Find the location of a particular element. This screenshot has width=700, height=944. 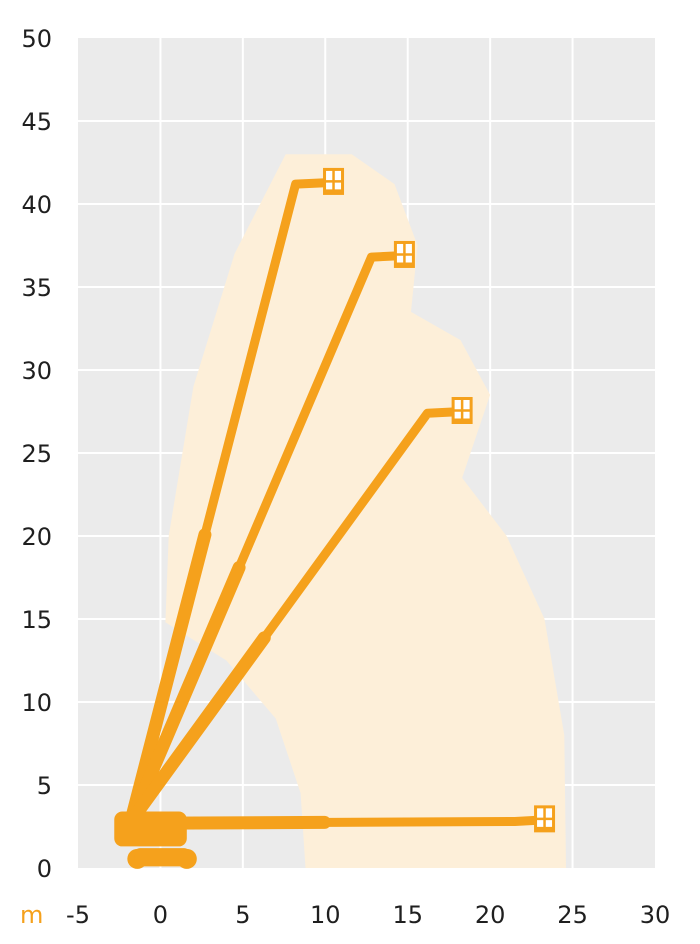

x-tick-label: 25 is located at coordinates (572, 915).